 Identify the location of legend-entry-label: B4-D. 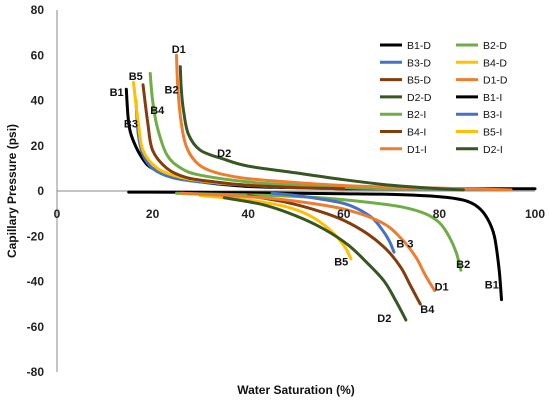
(495, 63).